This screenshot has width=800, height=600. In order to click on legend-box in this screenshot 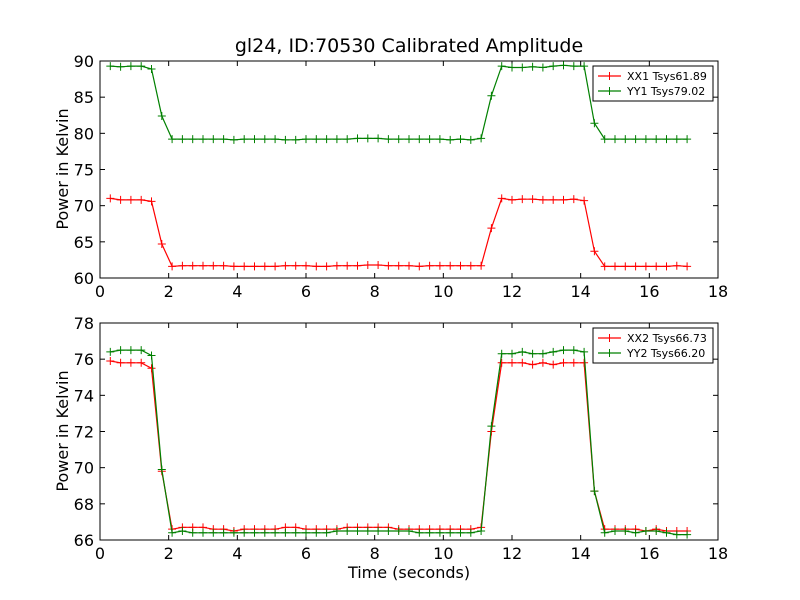, I will do `click(653, 83)`.